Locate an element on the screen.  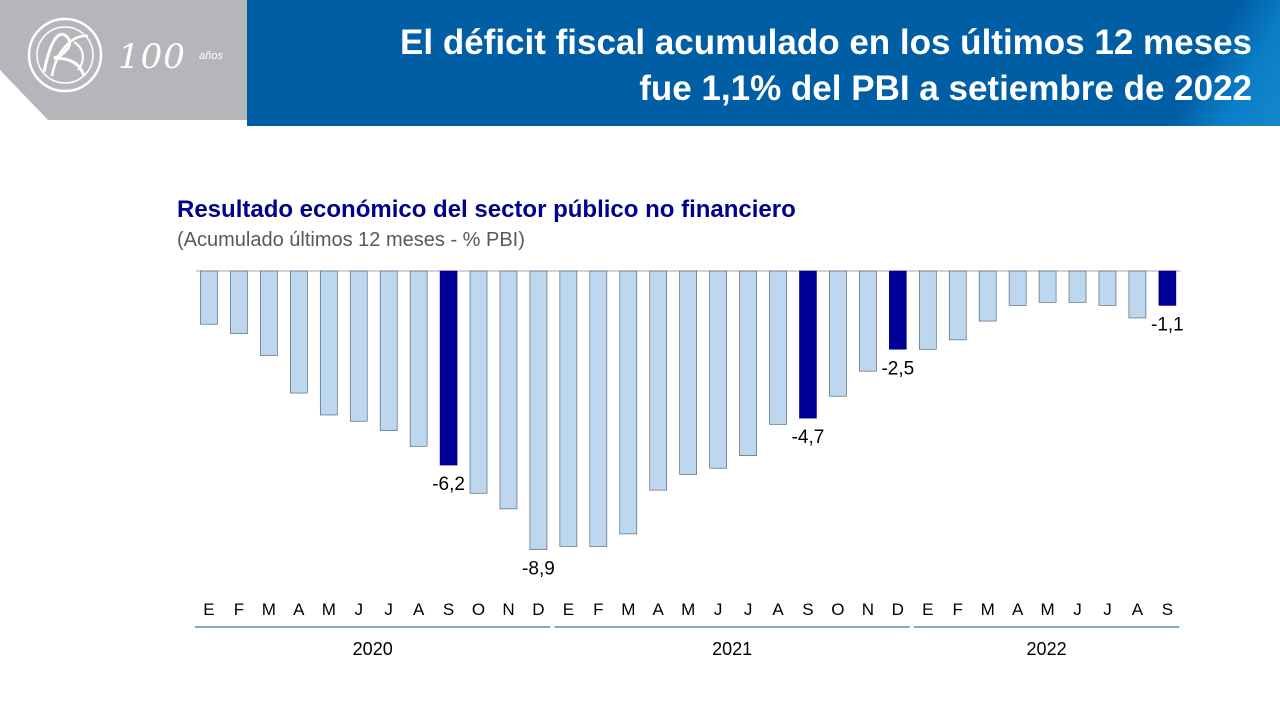
logo-panel: 100 años is located at coordinates (123, 60).